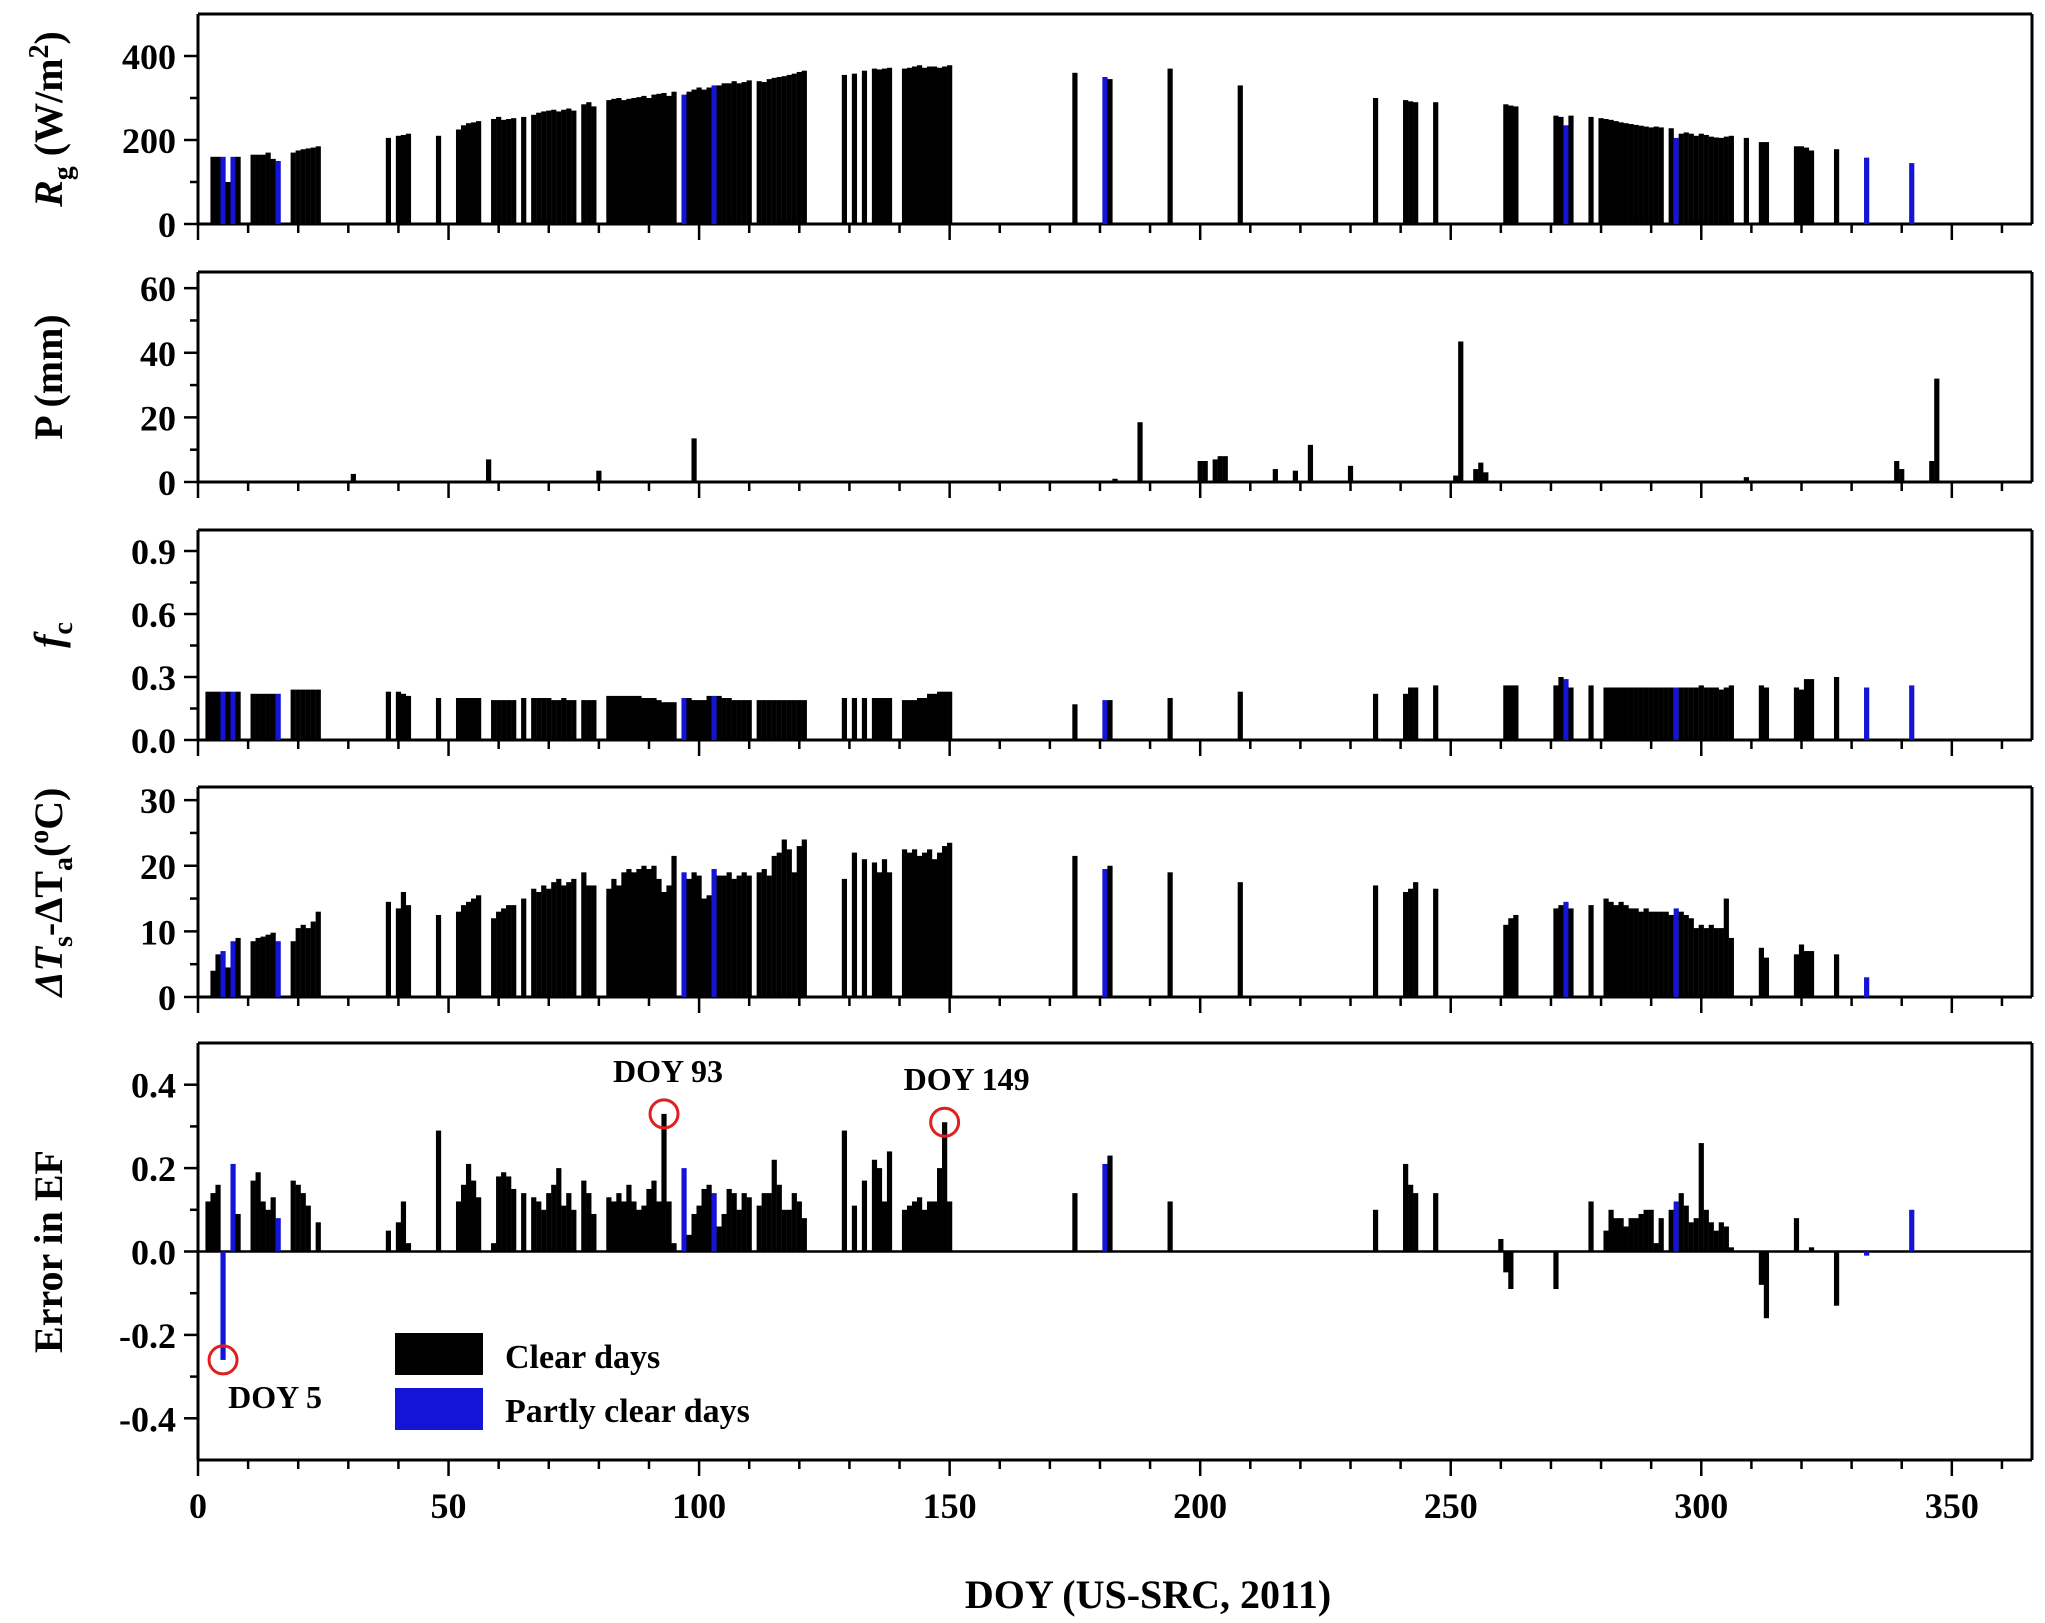 The width and height of the screenshot is (2045, 1623). I want to click on y-tick-label: -0.4, so click(147, 1419).